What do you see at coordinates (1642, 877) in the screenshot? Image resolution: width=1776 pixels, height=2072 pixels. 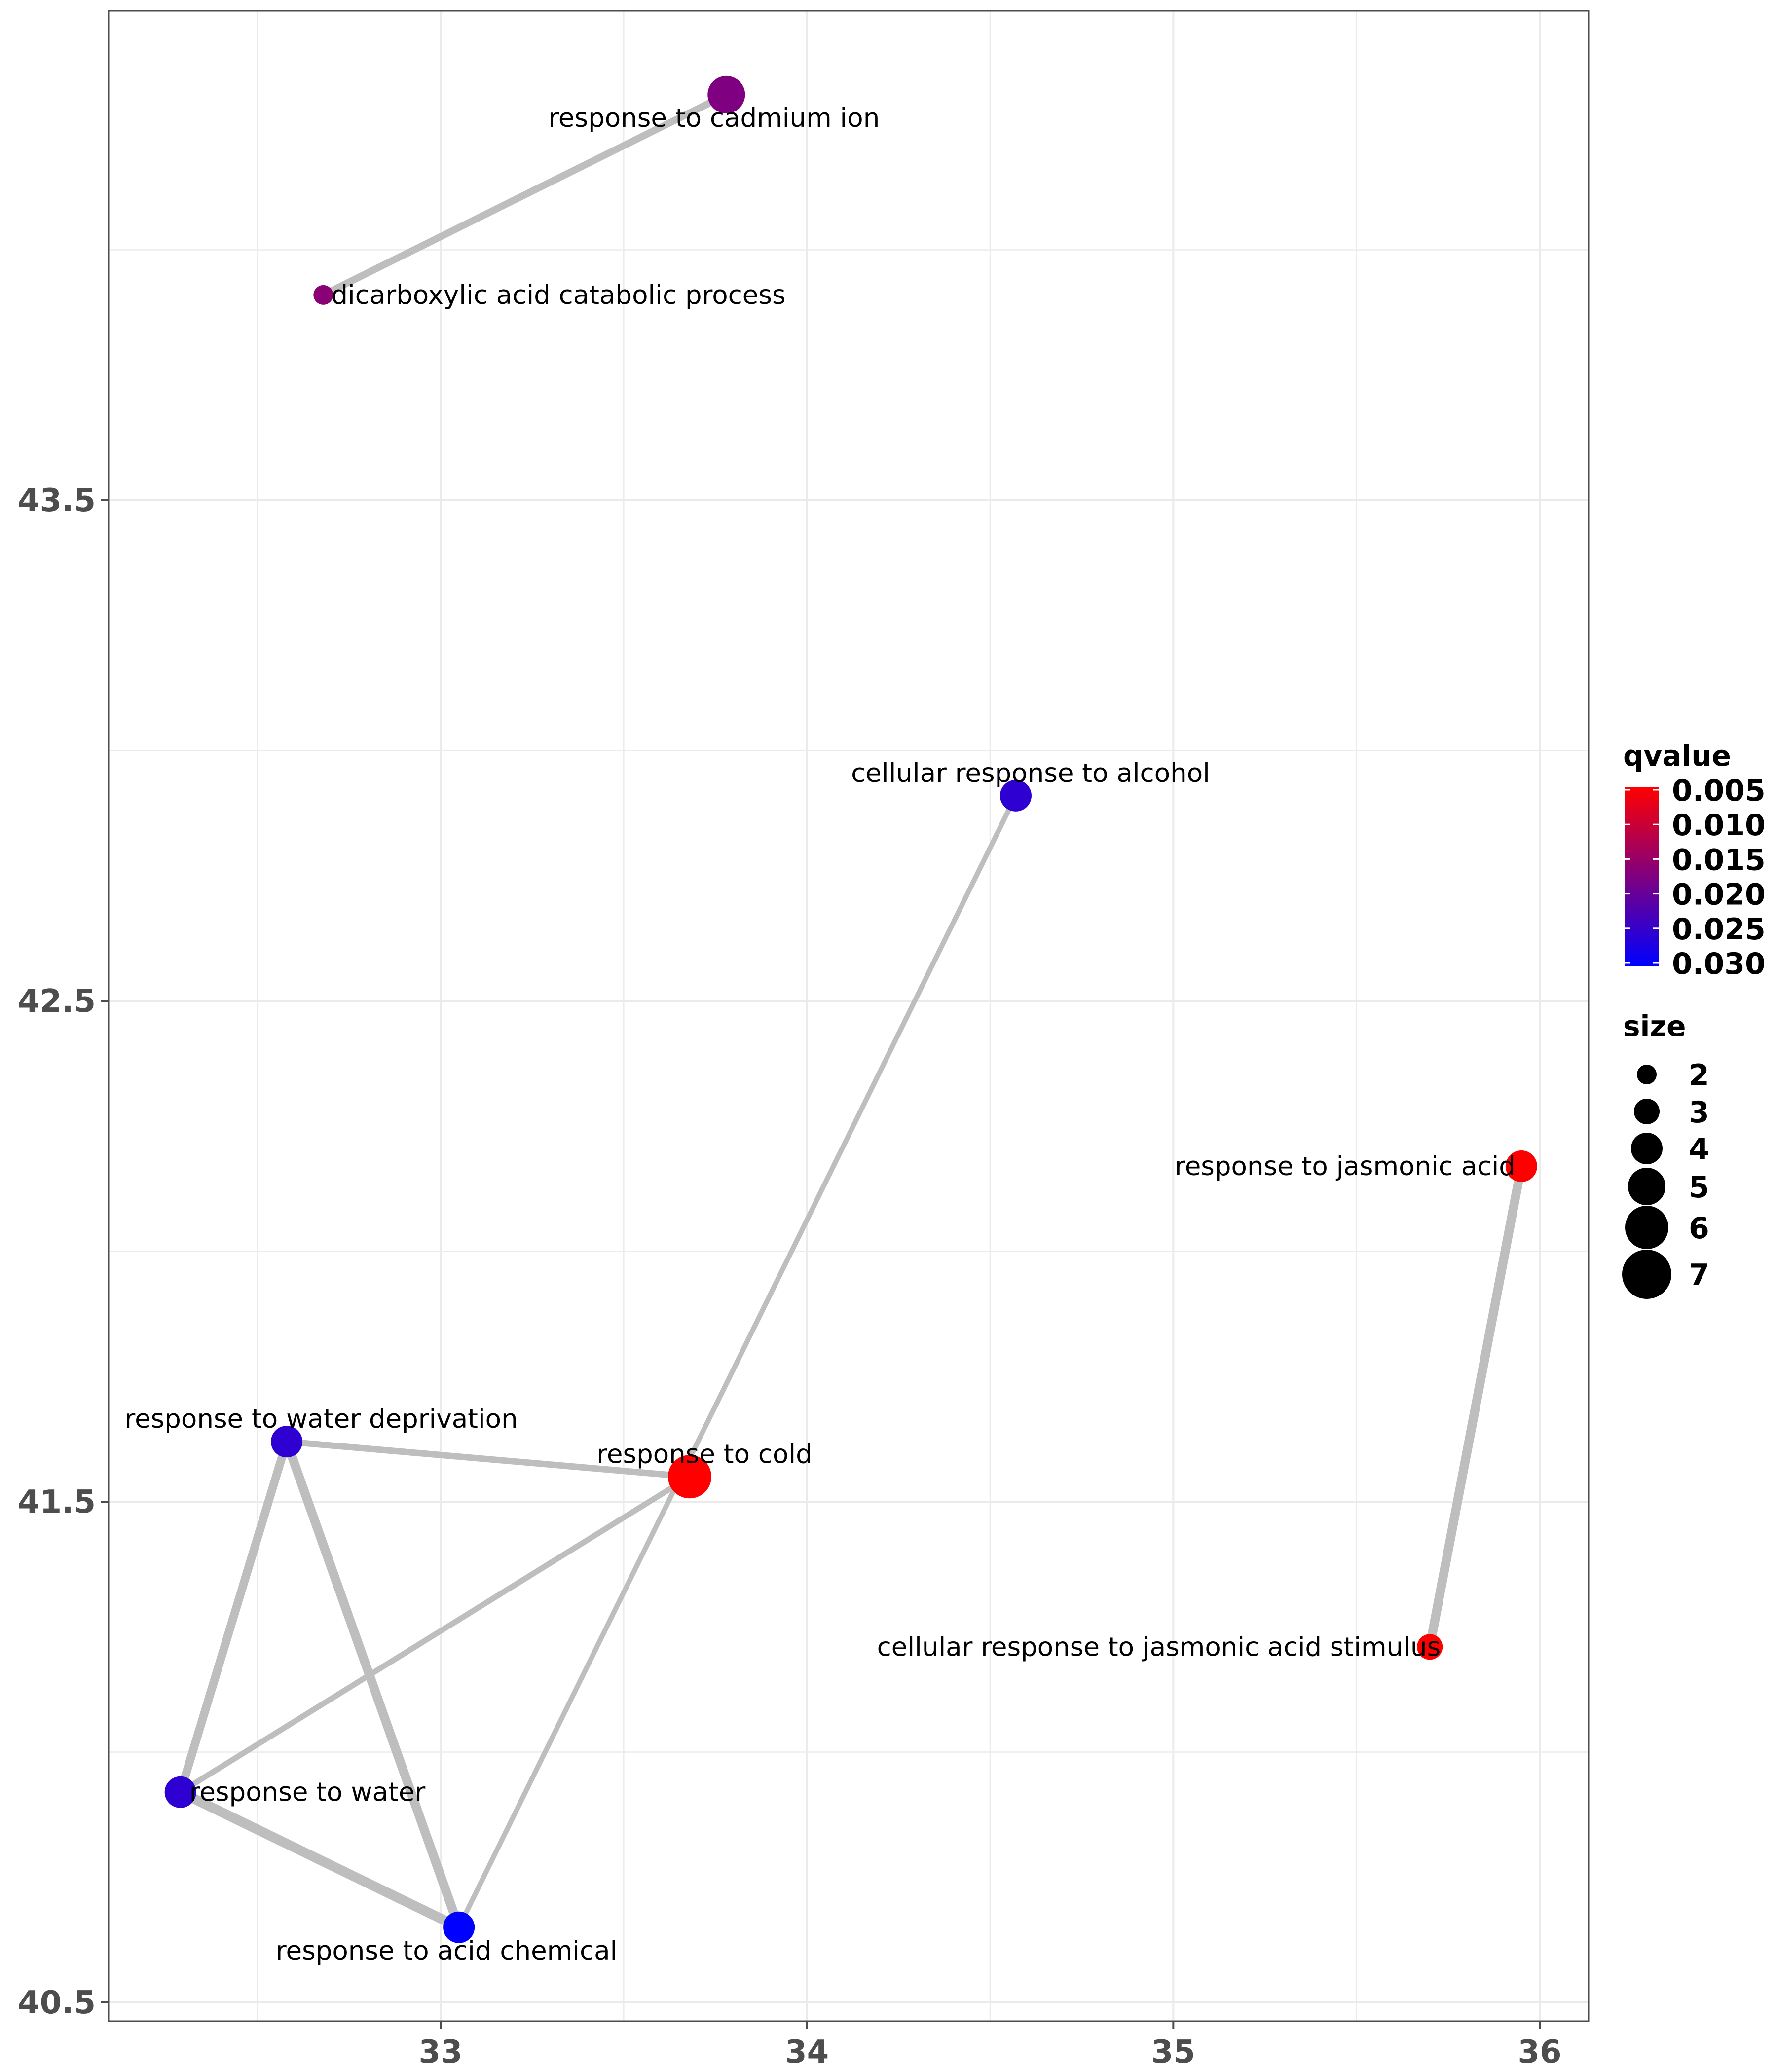 I see `qvalue-colorbar` at bounding box center [1642, 877].